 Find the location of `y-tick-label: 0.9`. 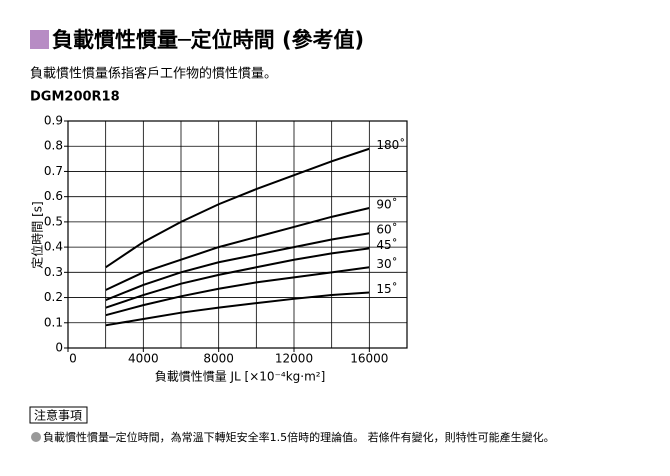

y-tick-label: 0.9 is located at coordinates (53, 121).